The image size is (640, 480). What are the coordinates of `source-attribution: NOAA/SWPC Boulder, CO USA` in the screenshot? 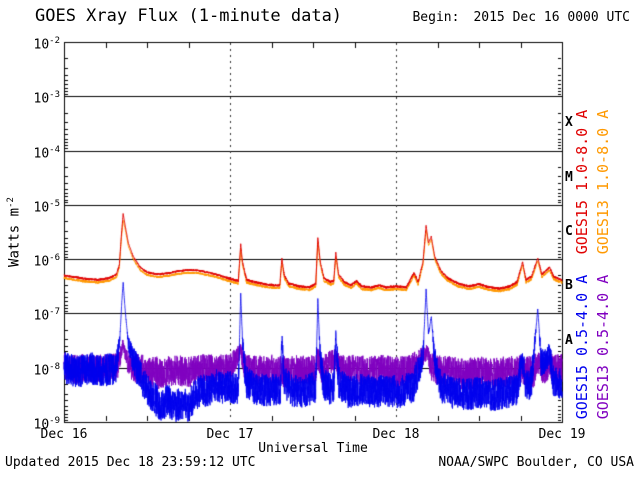 It's located at (536, 462).